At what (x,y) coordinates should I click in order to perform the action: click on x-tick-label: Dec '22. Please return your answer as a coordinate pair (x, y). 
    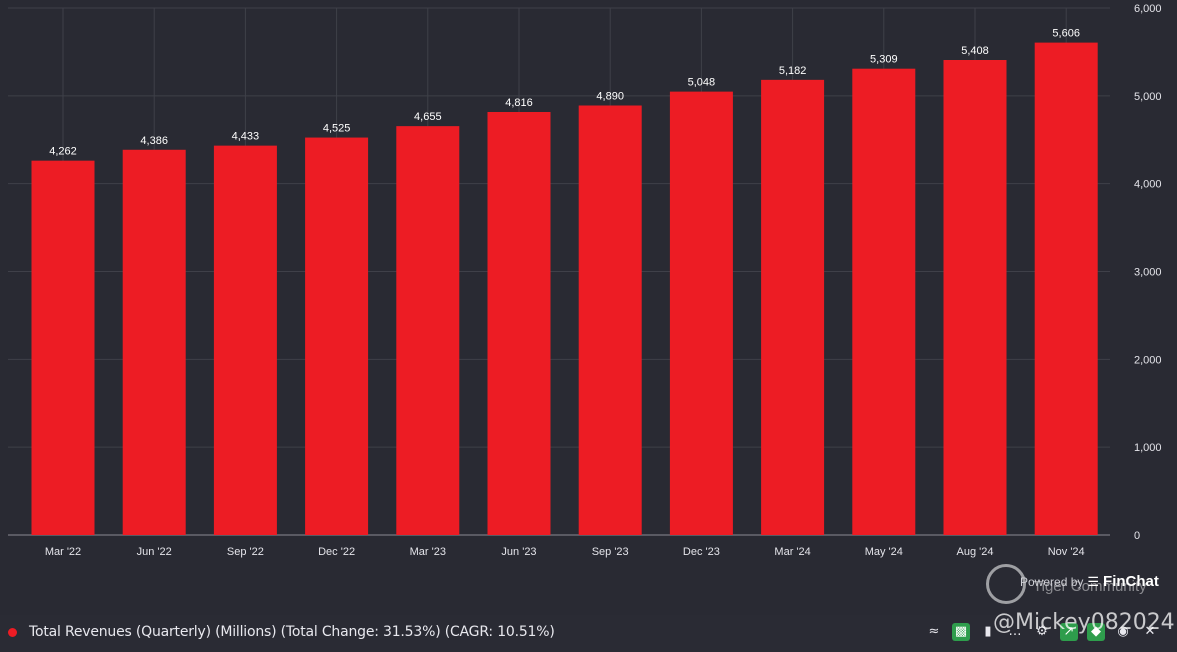
    Looking at the image, I should click on (336, 552).